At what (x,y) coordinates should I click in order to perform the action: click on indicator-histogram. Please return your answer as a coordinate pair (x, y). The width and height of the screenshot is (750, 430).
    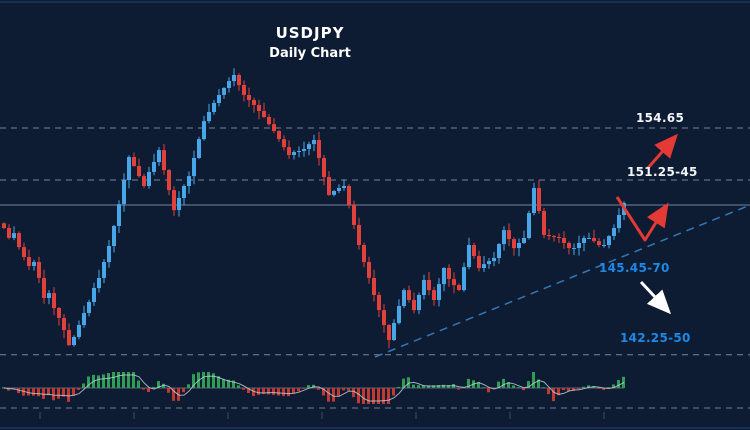
    Looking at the image, I should click on (313, 388).